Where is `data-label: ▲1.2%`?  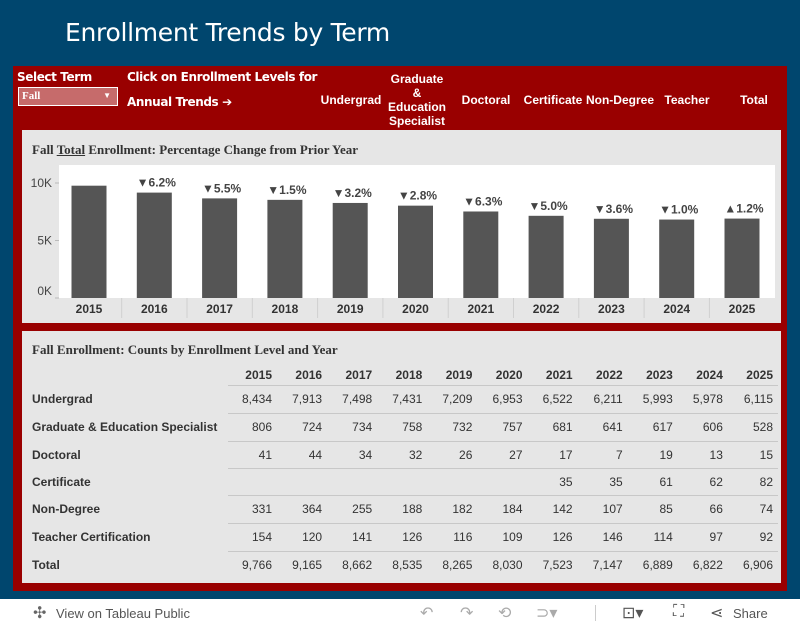
data-label: ▲1.2% is located at coordinates (744, 209).